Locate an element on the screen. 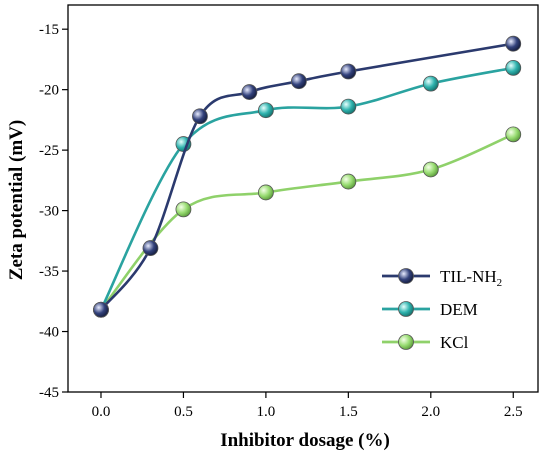 The image size is (550, 457). y-tick-label: -30 is located at coordinates (49, 212).